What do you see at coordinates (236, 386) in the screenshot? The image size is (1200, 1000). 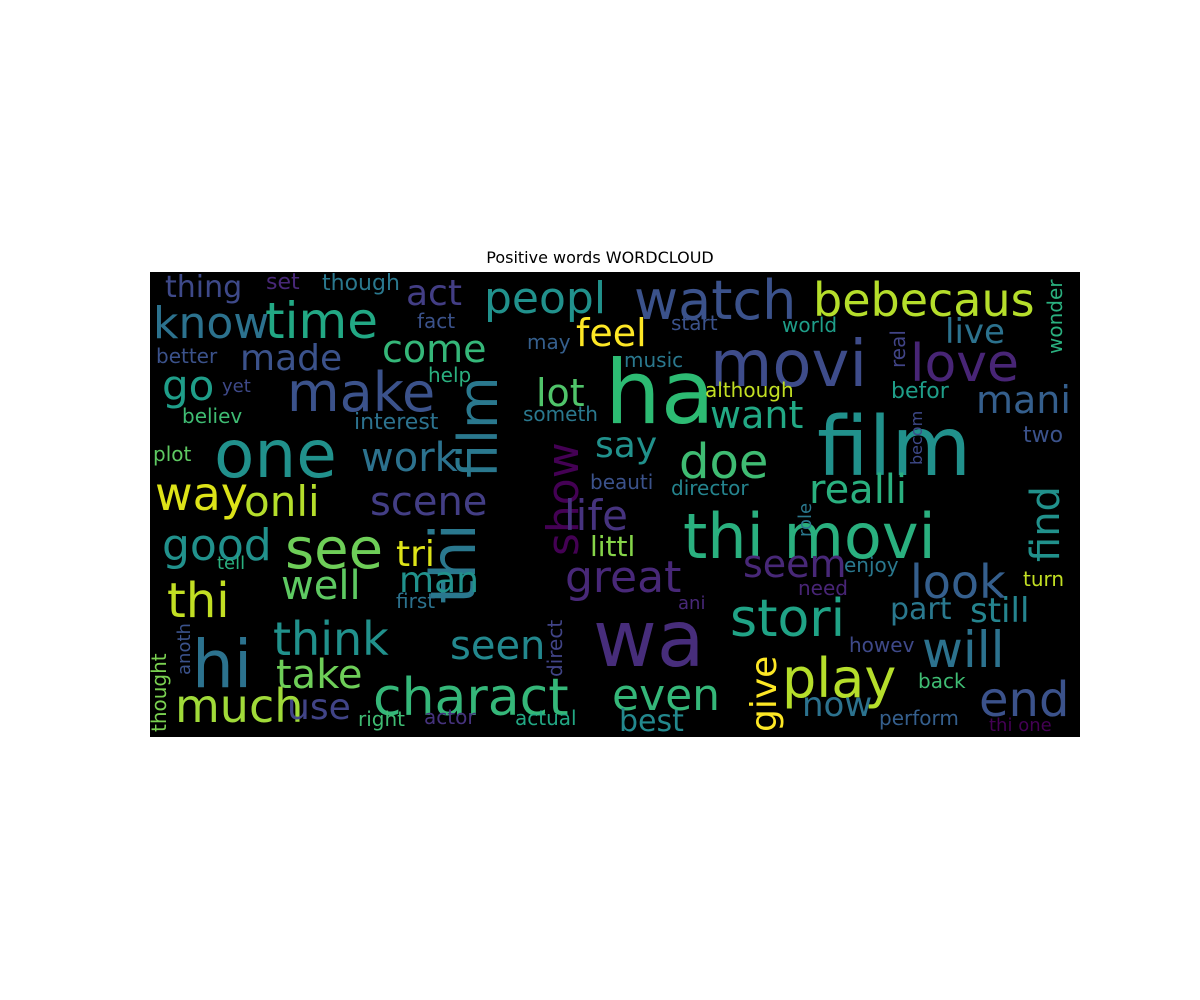 I see `word-yet: yet` at bounding box center [236, 386].